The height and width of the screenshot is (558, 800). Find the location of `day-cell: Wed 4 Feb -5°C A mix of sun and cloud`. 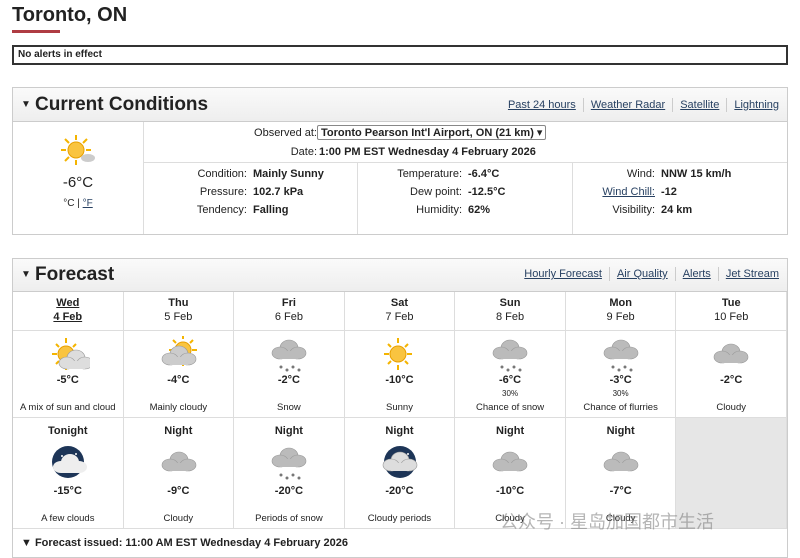

day-cell: Wed 4 Feb -5°C A mix of sun and cloud is located at coordinates (68, 355).